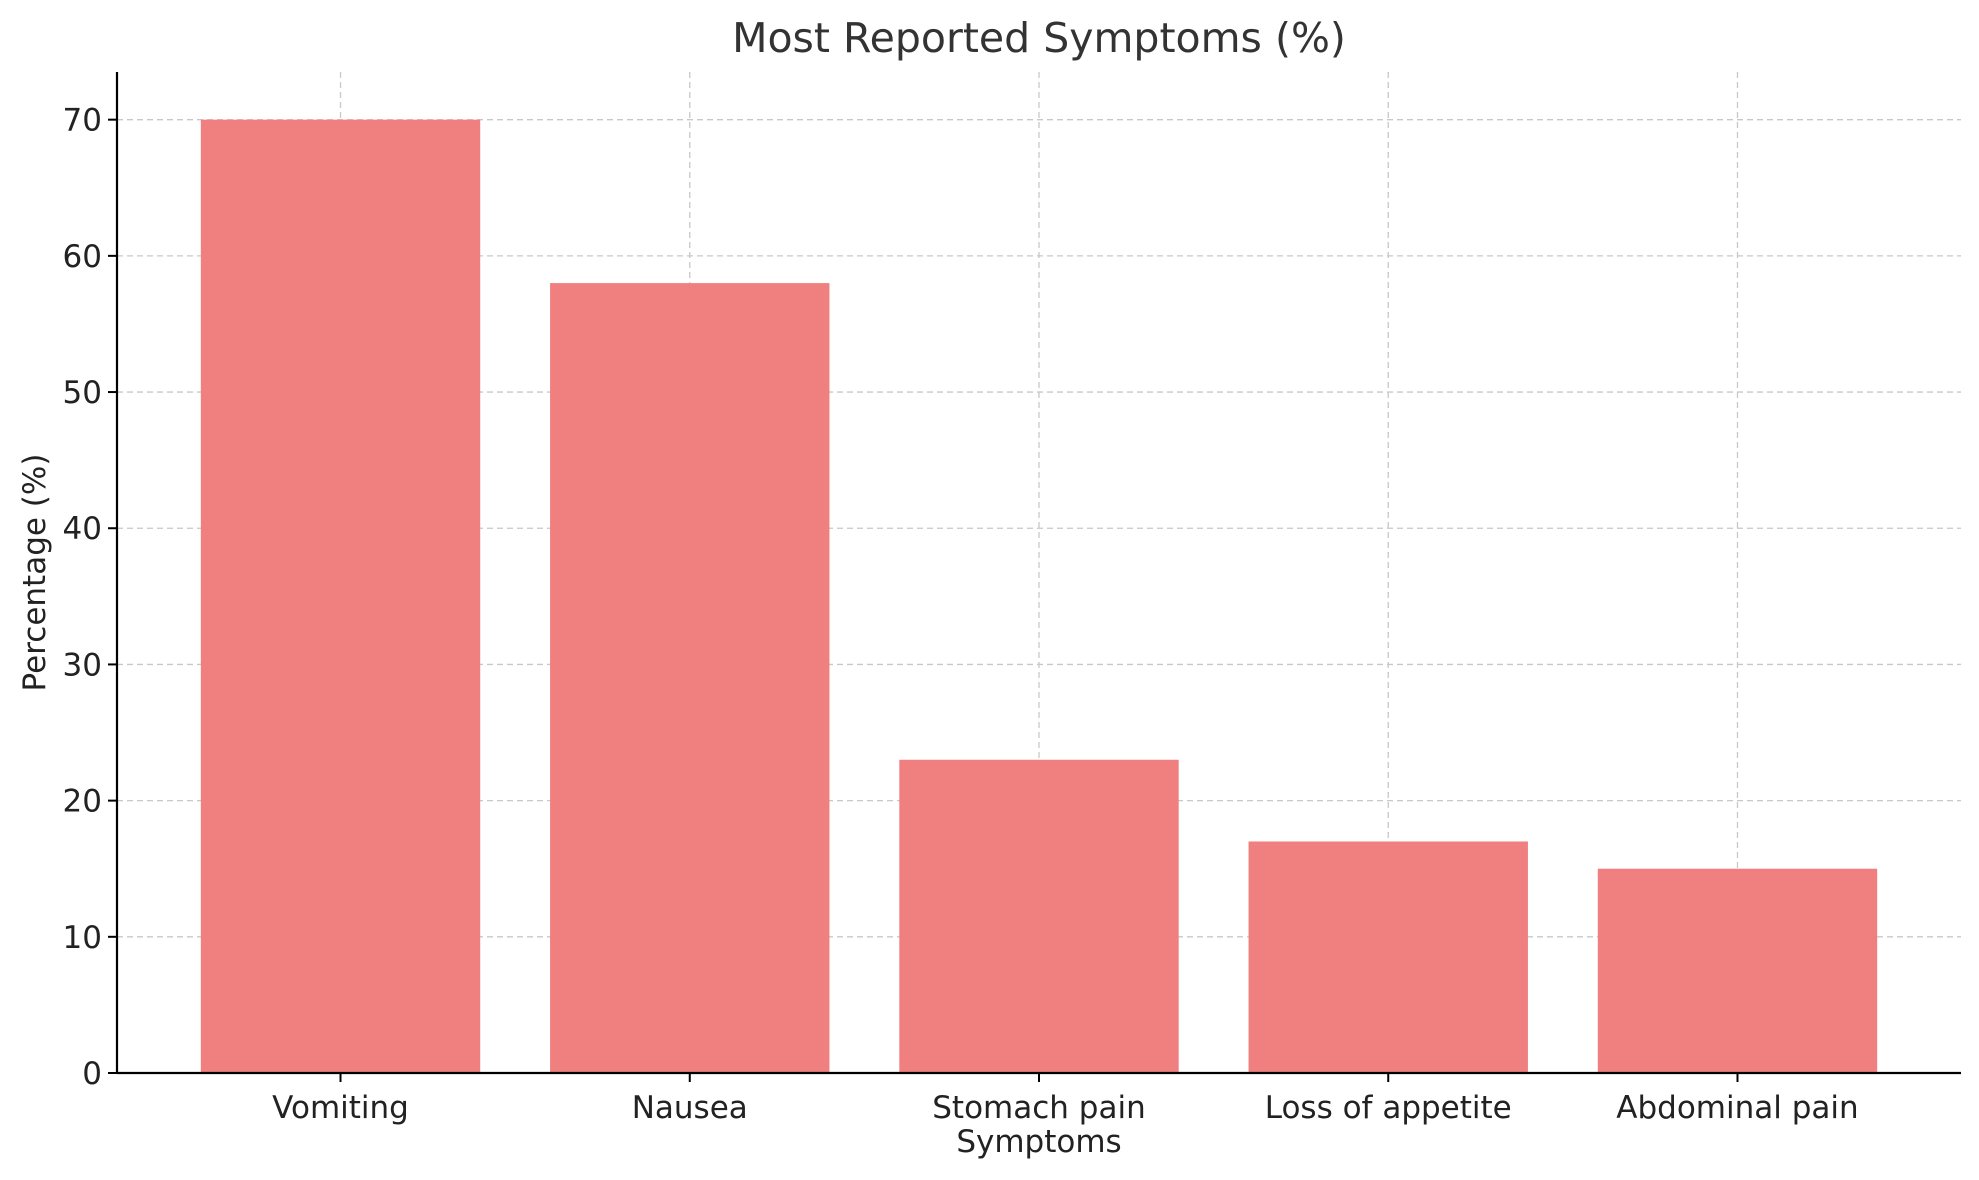 This screenshot has width=1979, height=1180. Describe the element at coordinates (82, 665) in the screenshot. I see `y-tick-label: 30` at that location.